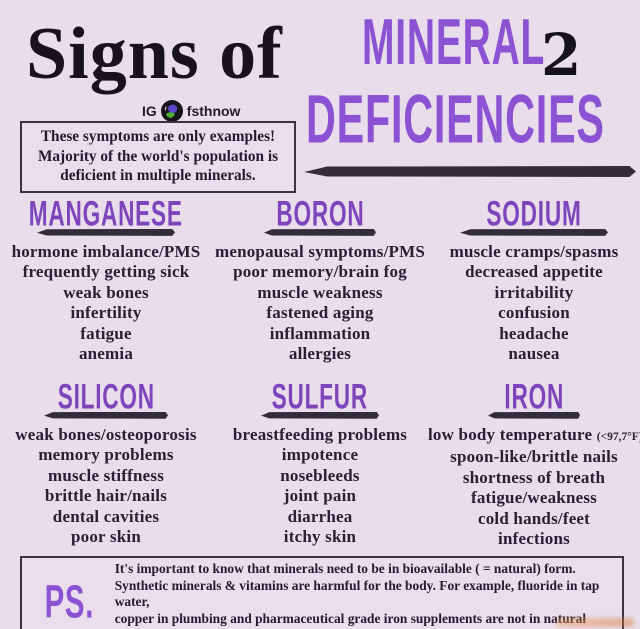 Image resolution: width=640 pixels, height=629 pixels. Describe the element at coordinates (534, 313) in the screenshot. I see `symptom-item: confusion` at that location.